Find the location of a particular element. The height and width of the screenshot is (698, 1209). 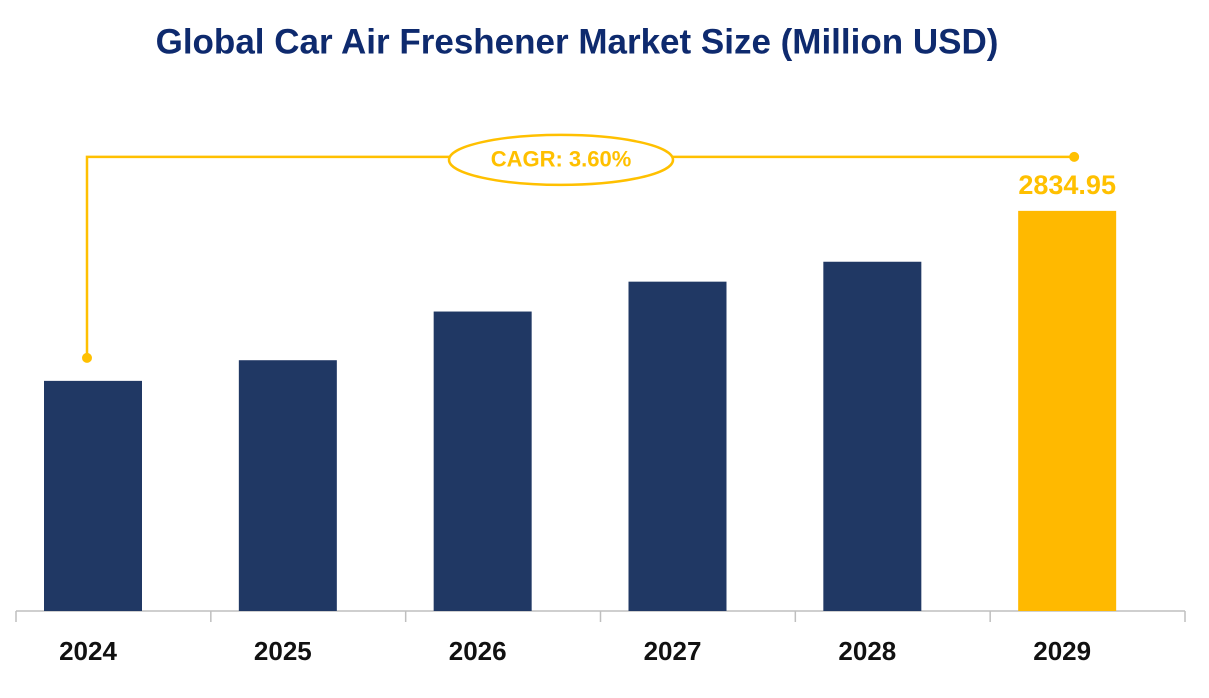

x-tick-label: 2026 is located at coordinates (478, 651).